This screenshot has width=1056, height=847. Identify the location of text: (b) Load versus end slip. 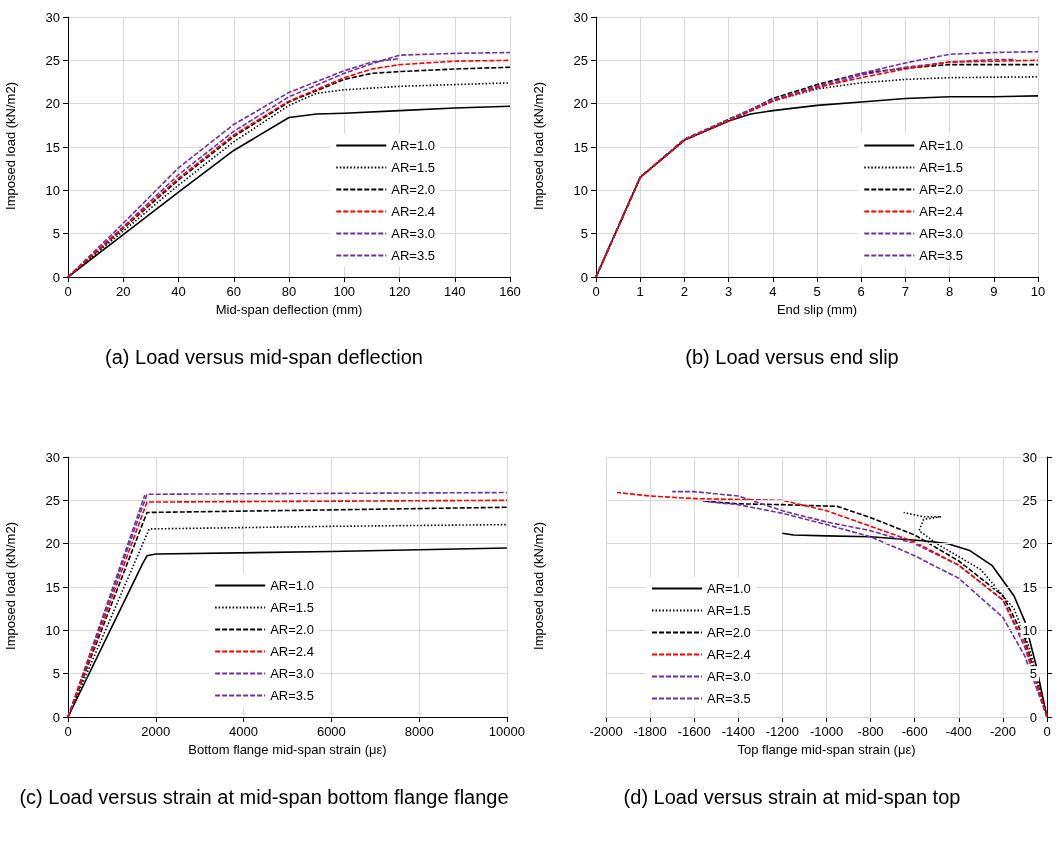
(792, 357).